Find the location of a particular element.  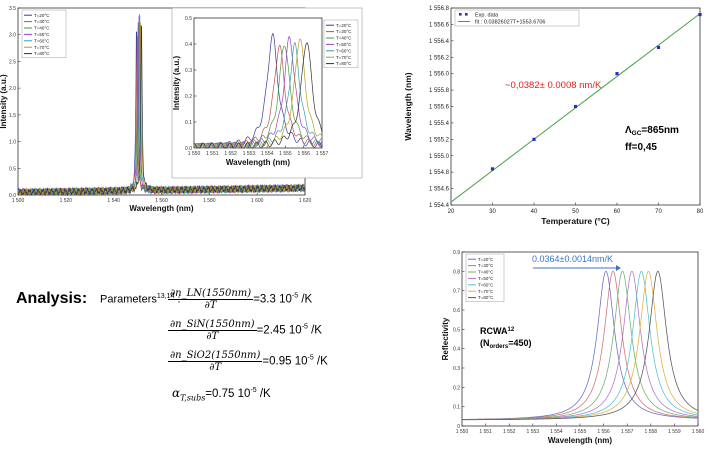

reflectivity-legend is located at coordinates (485, 277).